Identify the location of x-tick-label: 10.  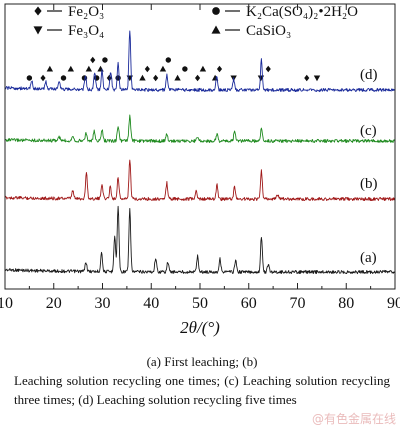
(6, 303).